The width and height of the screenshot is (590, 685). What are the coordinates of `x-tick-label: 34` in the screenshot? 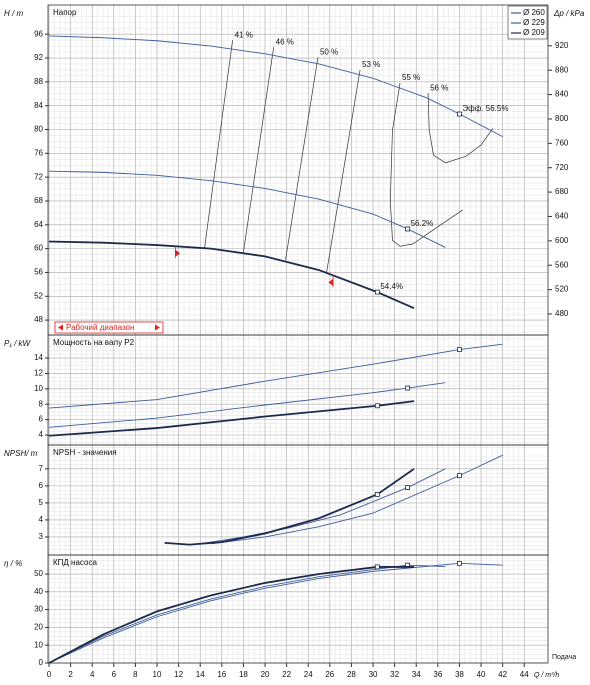 It's located at (416, 674).